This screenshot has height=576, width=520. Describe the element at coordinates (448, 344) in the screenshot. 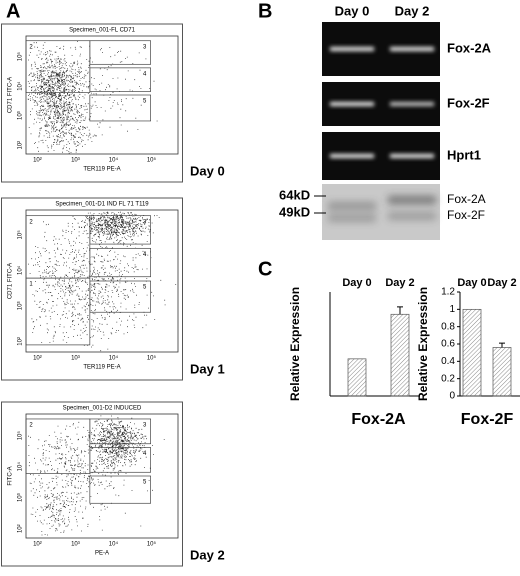

I see `y-tick-label: 0.6` at that location.